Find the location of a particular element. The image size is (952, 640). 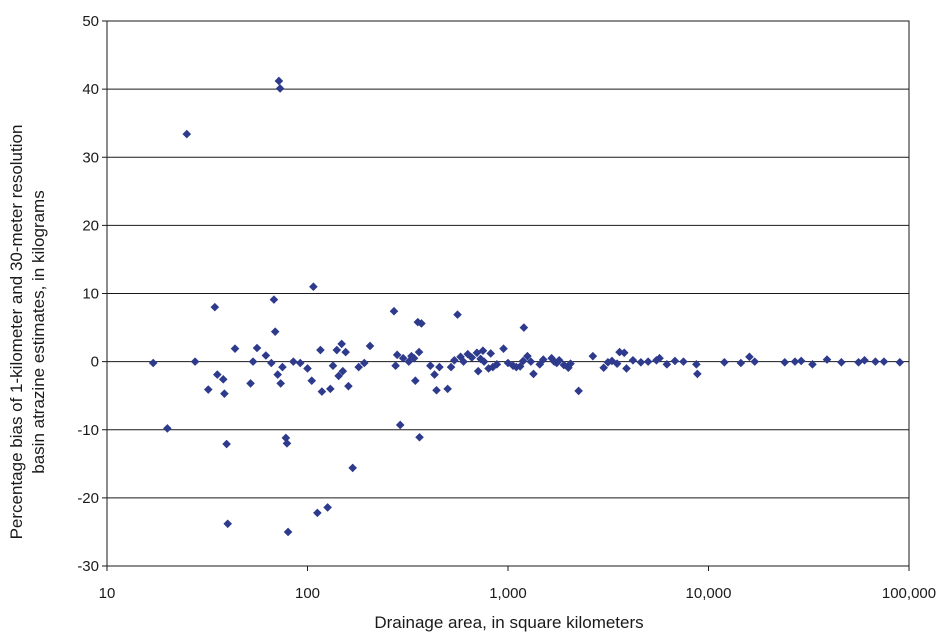

y-tick-label: 10 is located at coordinates (90, 294).